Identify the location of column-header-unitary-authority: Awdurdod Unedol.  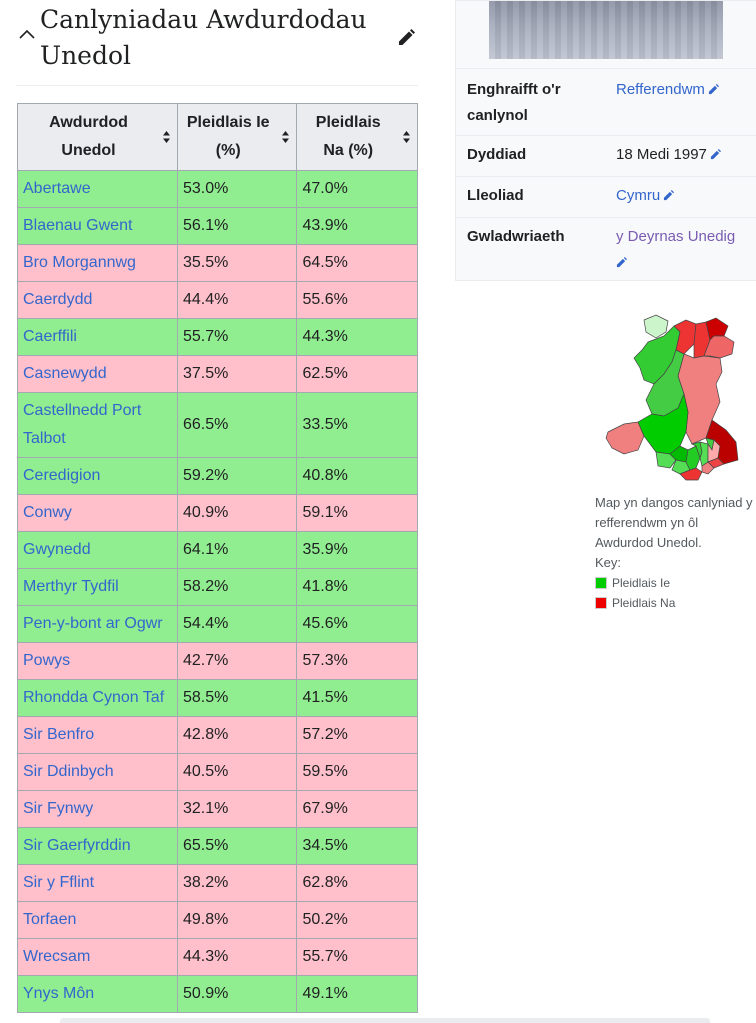
(97, 137).